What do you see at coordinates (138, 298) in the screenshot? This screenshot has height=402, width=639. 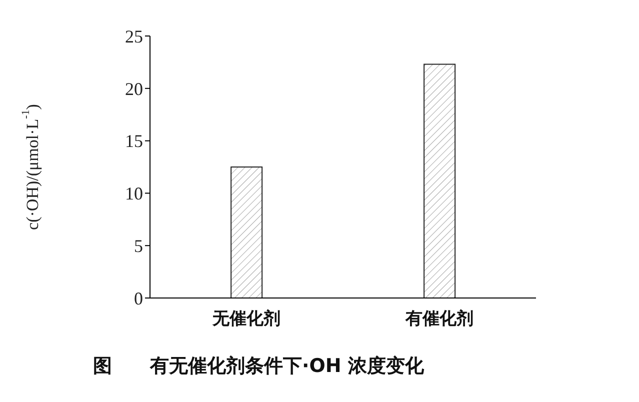 I see `y-tick-label: 0` at bounding box center [138, 298].